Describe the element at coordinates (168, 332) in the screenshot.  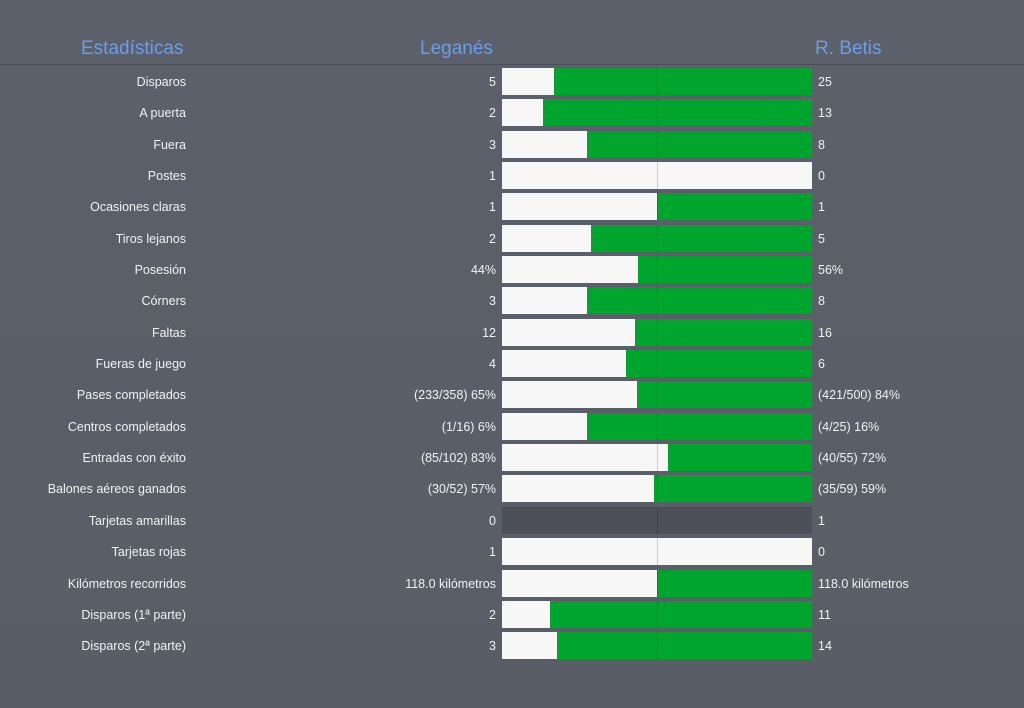
I see `stat-label: Faltas` at that location.